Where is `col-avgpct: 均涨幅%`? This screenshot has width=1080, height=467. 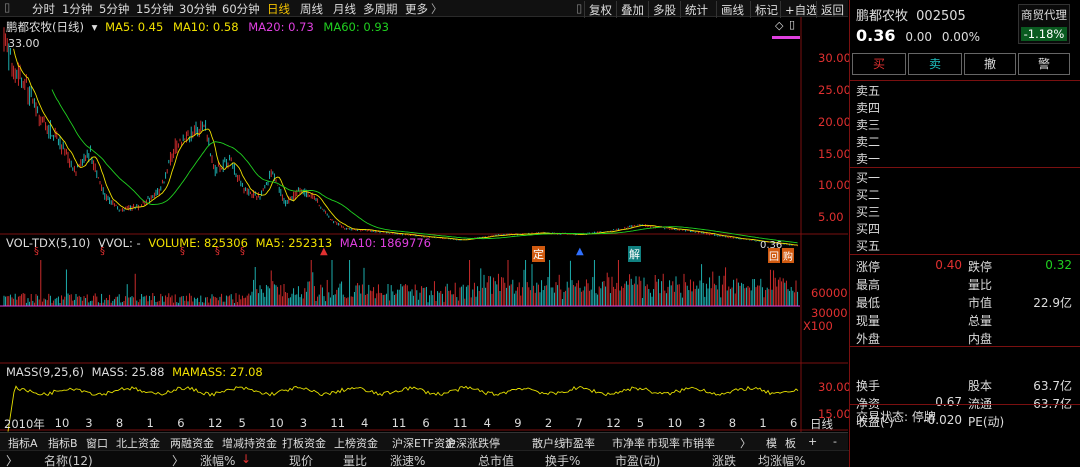 col-avgpct: 均涨幅% is located at coordinates (782, 460).